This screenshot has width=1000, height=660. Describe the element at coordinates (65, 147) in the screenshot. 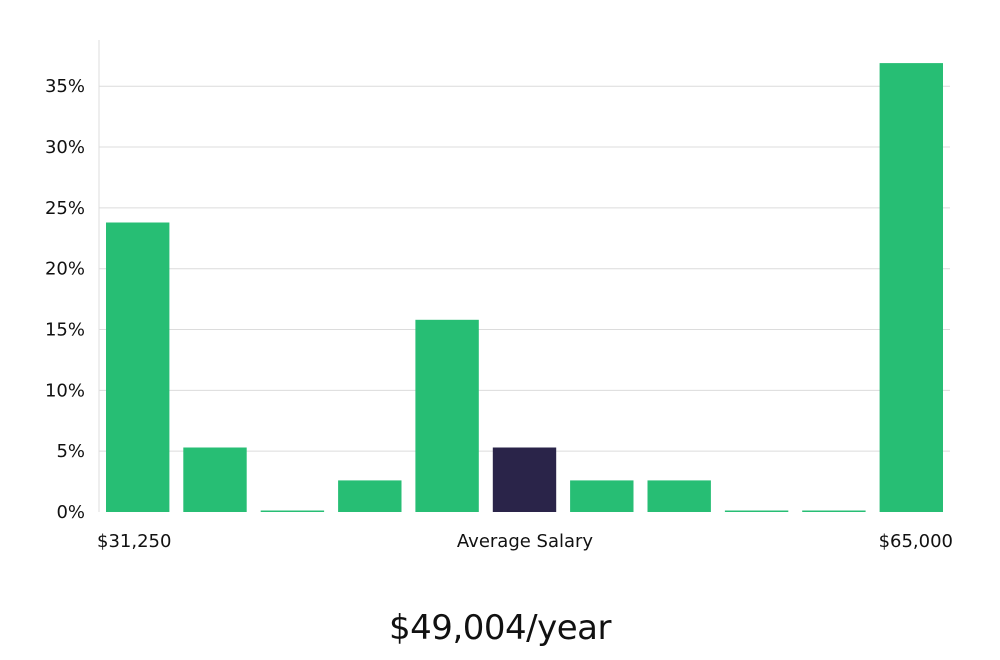

I see `y-tick-label: 30%` at that location.